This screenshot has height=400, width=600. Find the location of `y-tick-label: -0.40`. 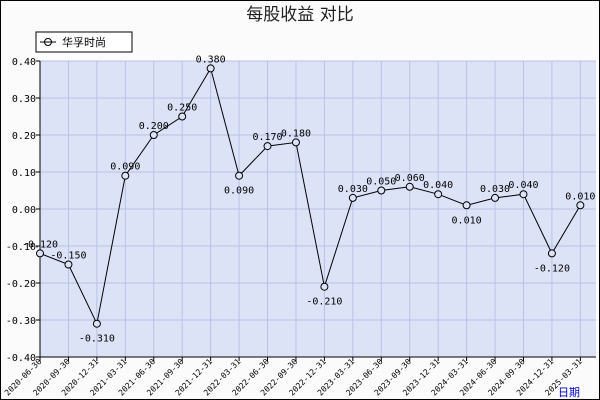

y-tick-label: -0.40 is located at coordinates (21, 358).